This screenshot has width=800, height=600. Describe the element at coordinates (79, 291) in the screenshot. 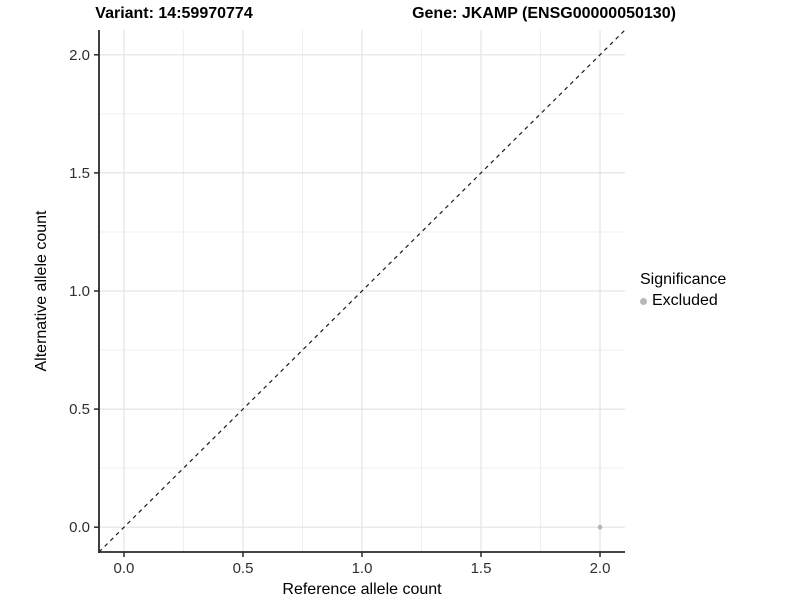

I see `y-tick-label: 1.0` at that location.